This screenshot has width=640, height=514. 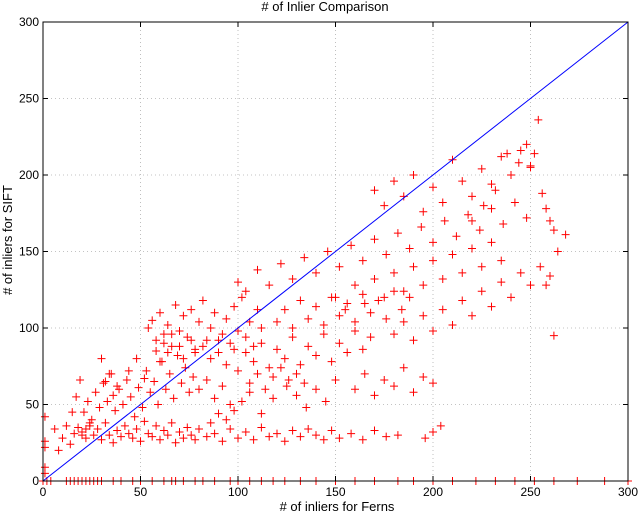 What do you see at coordinates (324, 7) in the screenshot?
I see `chart-title: # of Inlier Comparison` at bounding box center [324, 7].